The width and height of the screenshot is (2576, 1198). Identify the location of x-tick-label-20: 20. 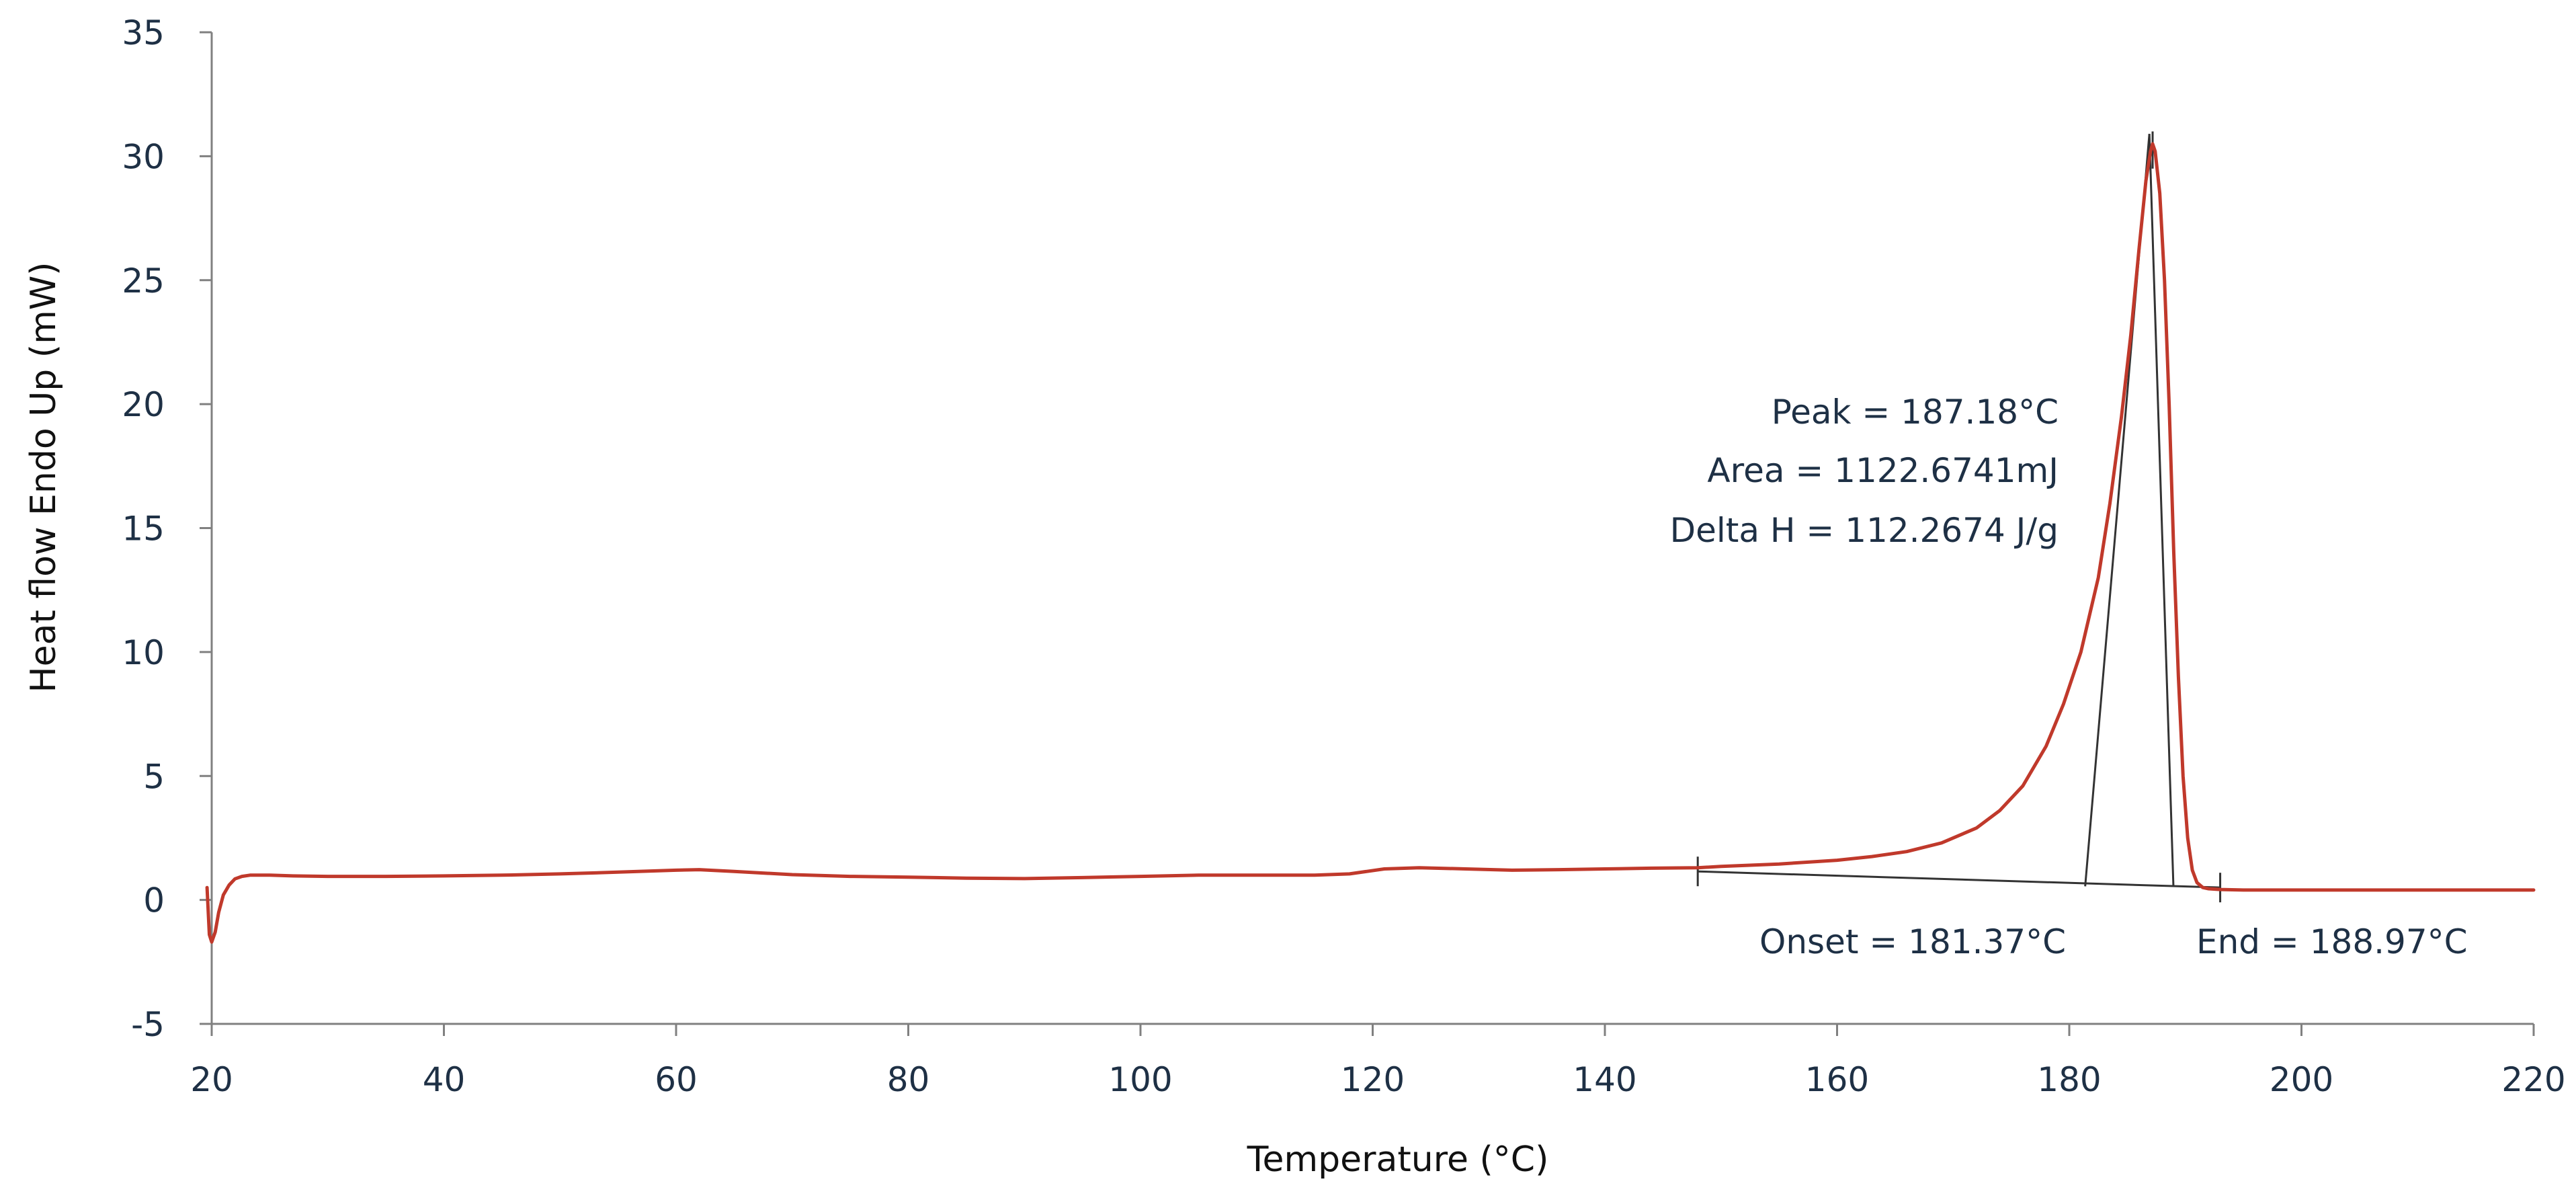
(212, 1080).